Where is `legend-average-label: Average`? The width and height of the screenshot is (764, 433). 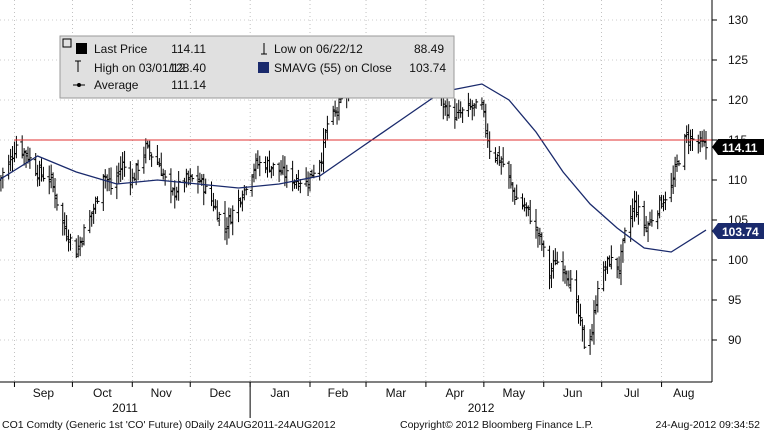
legend-average-label: Average is located at coordinates (116, 85).